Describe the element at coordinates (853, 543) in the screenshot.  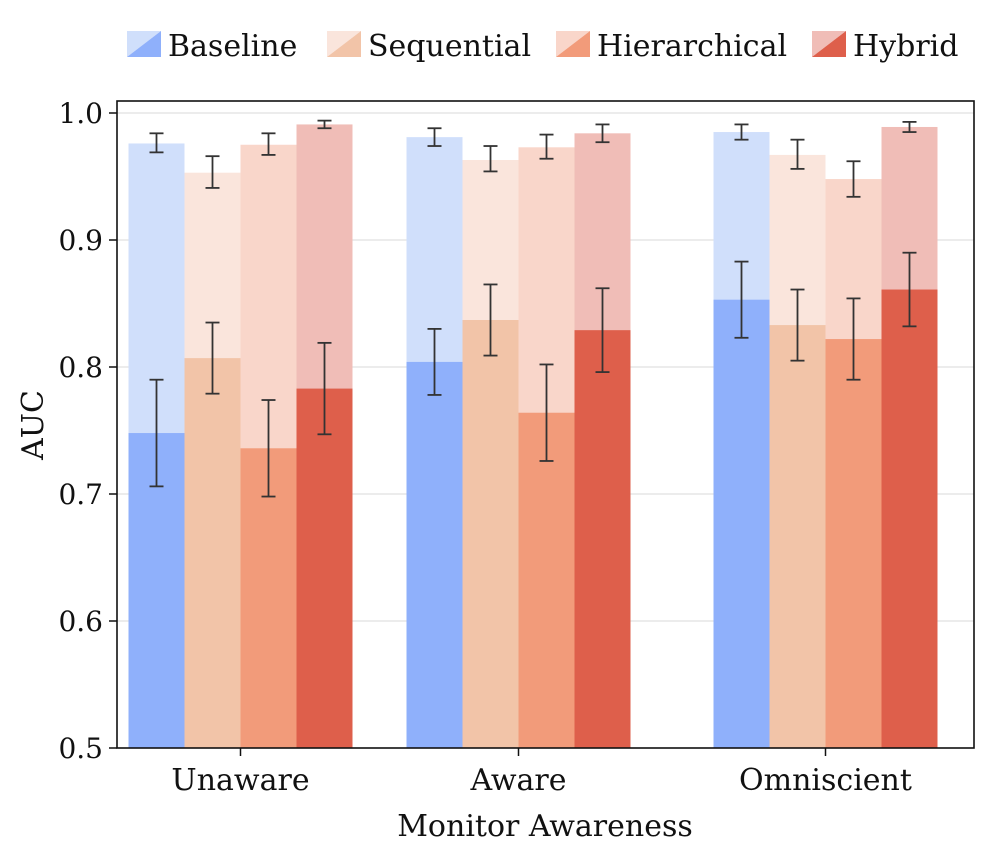
I see `bar-hierarchical-omniscient-low` at that location.